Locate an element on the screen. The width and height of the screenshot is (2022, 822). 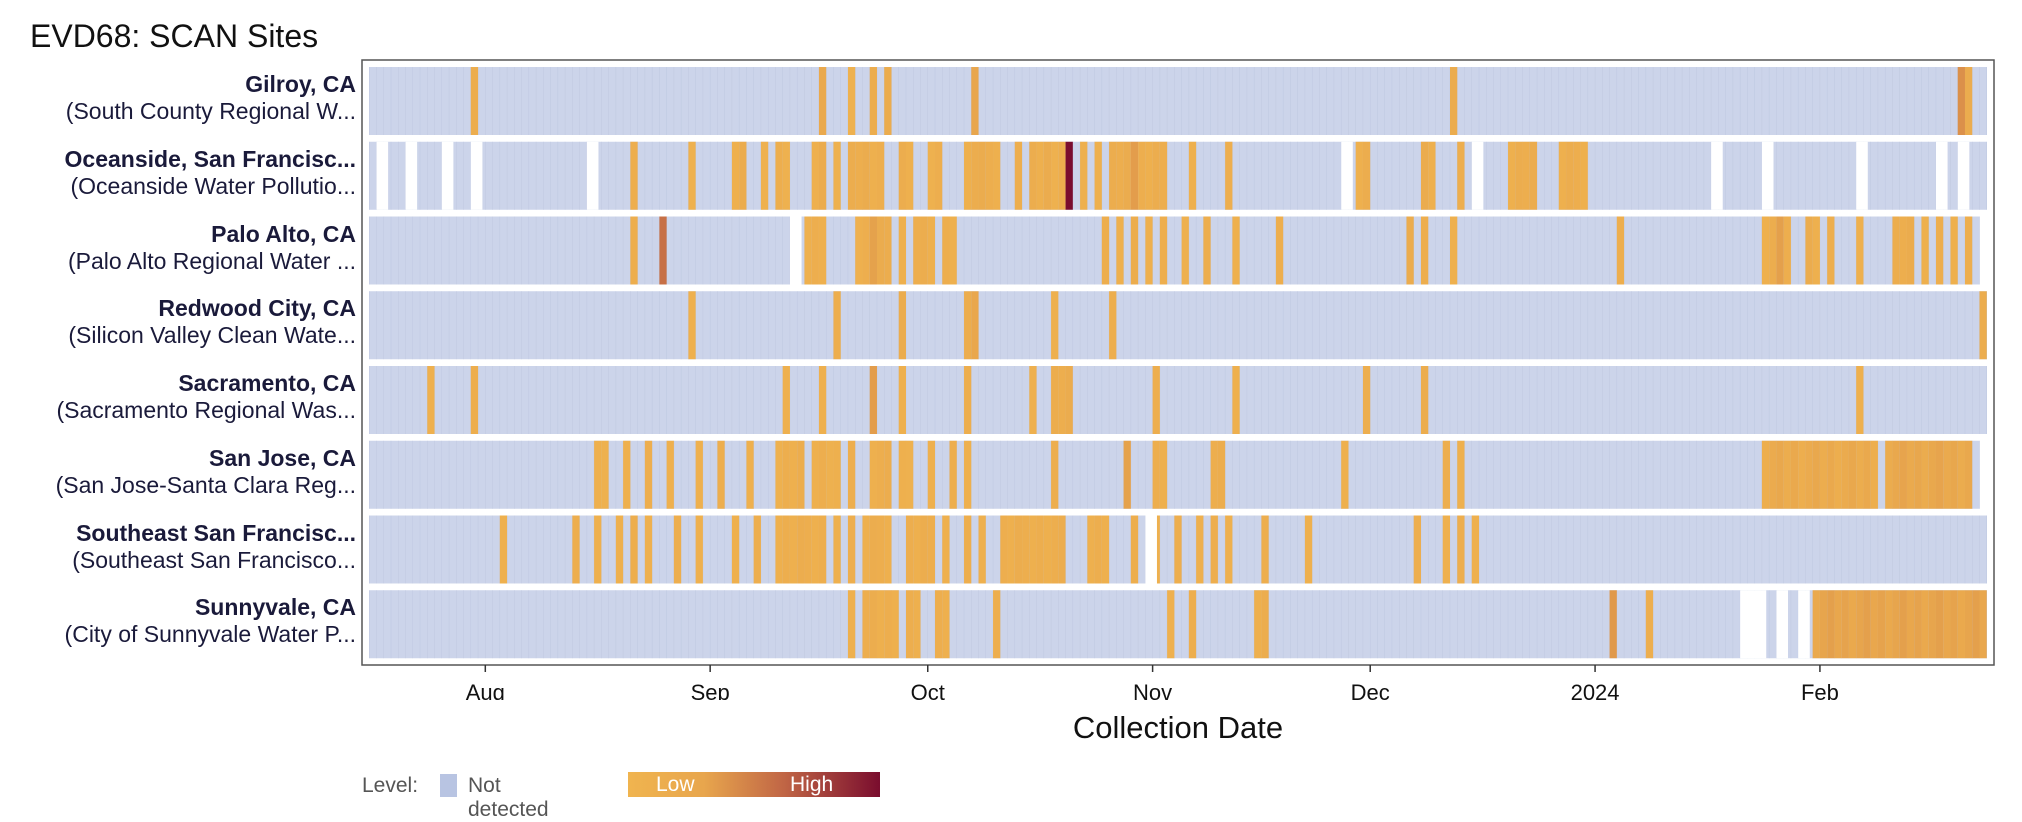
chart-title: EVD68: SCAN Sites is located at coordinates (174, 36).